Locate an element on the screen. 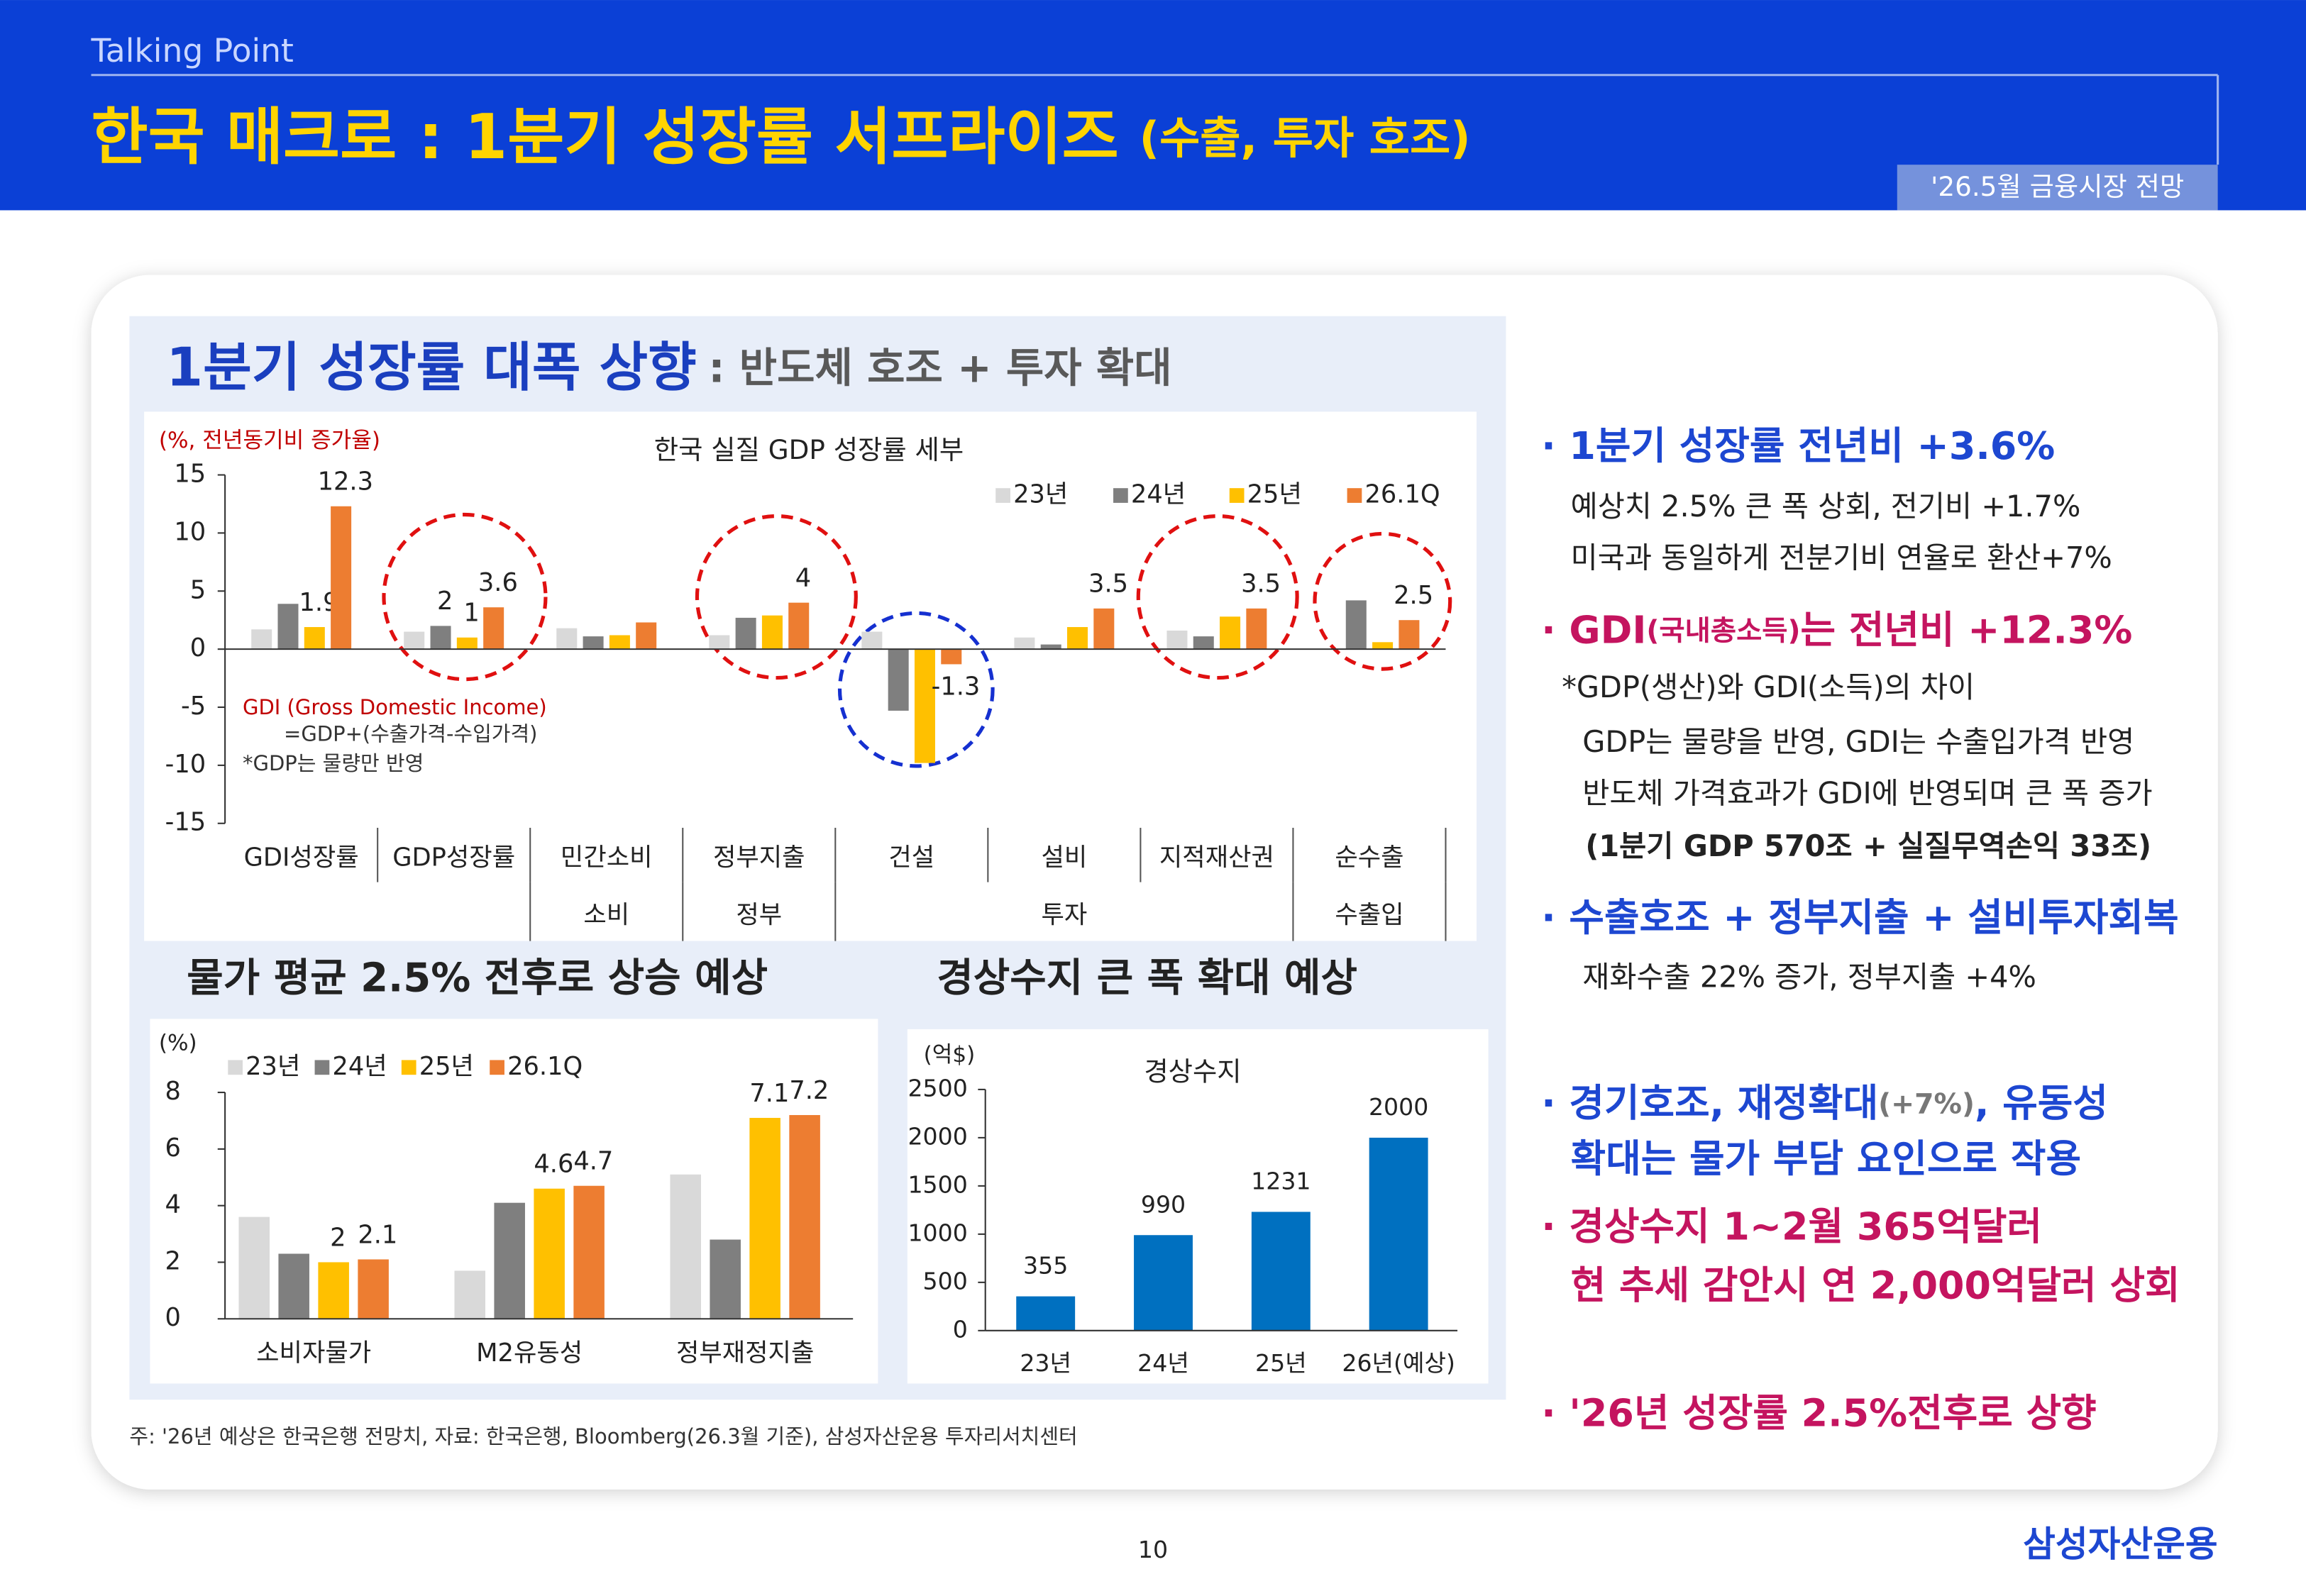 This screenshot has width=2306, height=1596. data-label: -1.3 is located at coordinates (957, 687).